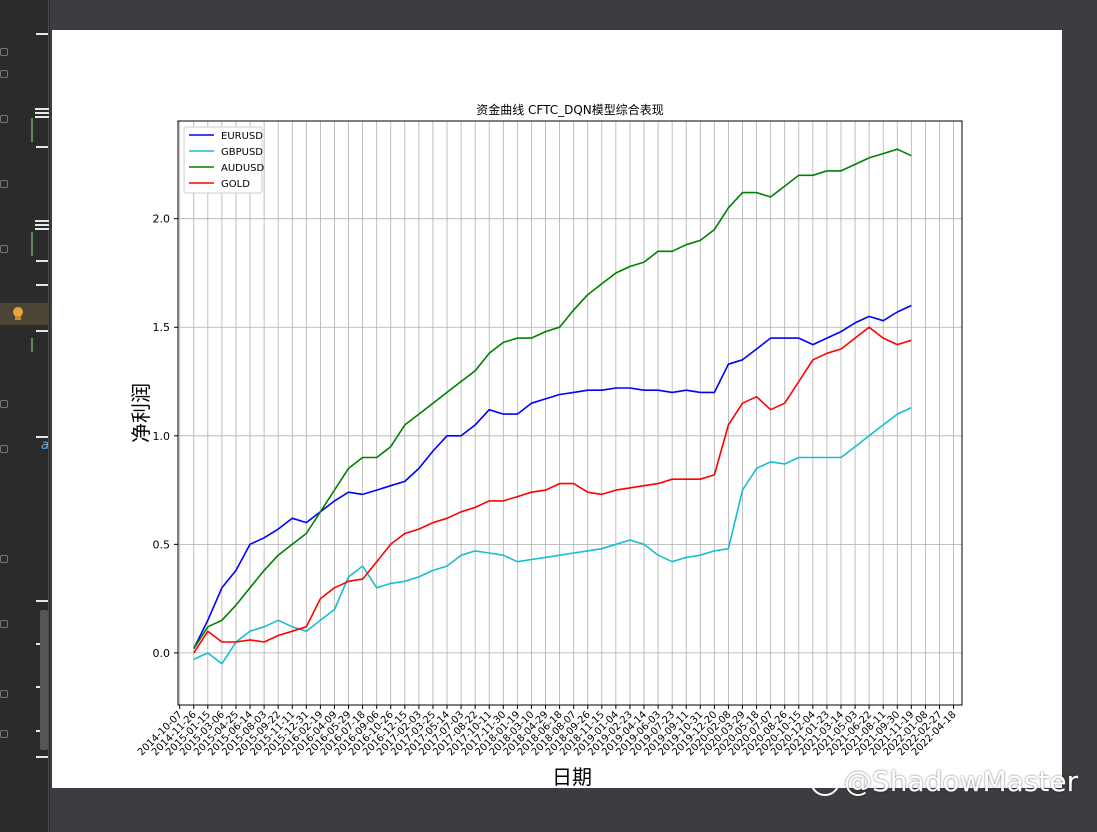 This screenshot has width=1097, height=832. I want to click on scrollbar-thumb, so click(44, 680).